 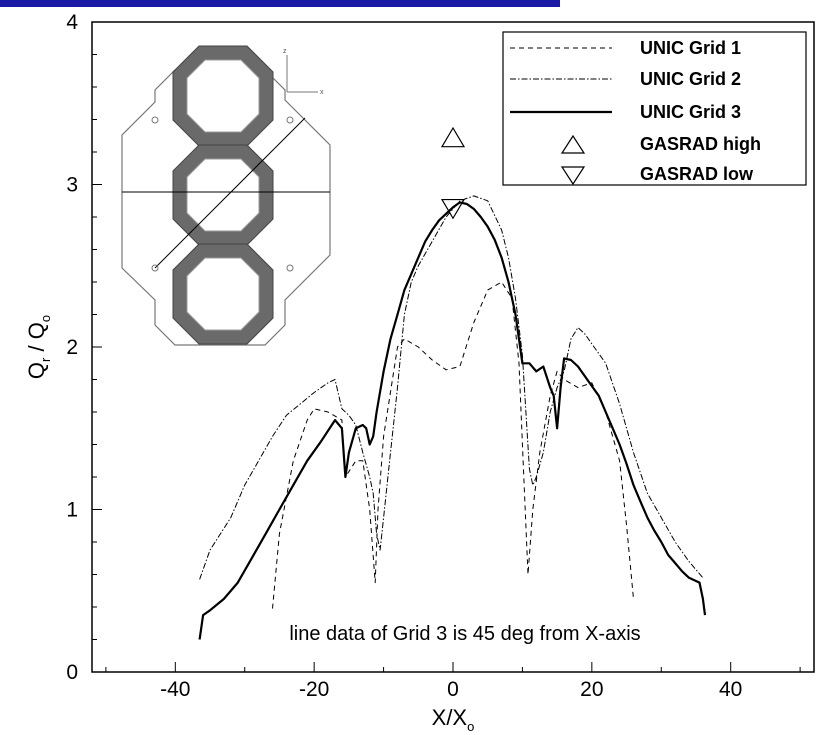 What do you see at coordinates (175, 689) in the screenshot?
I see `x-tick-label: -40` at bounding box center [175, 689].